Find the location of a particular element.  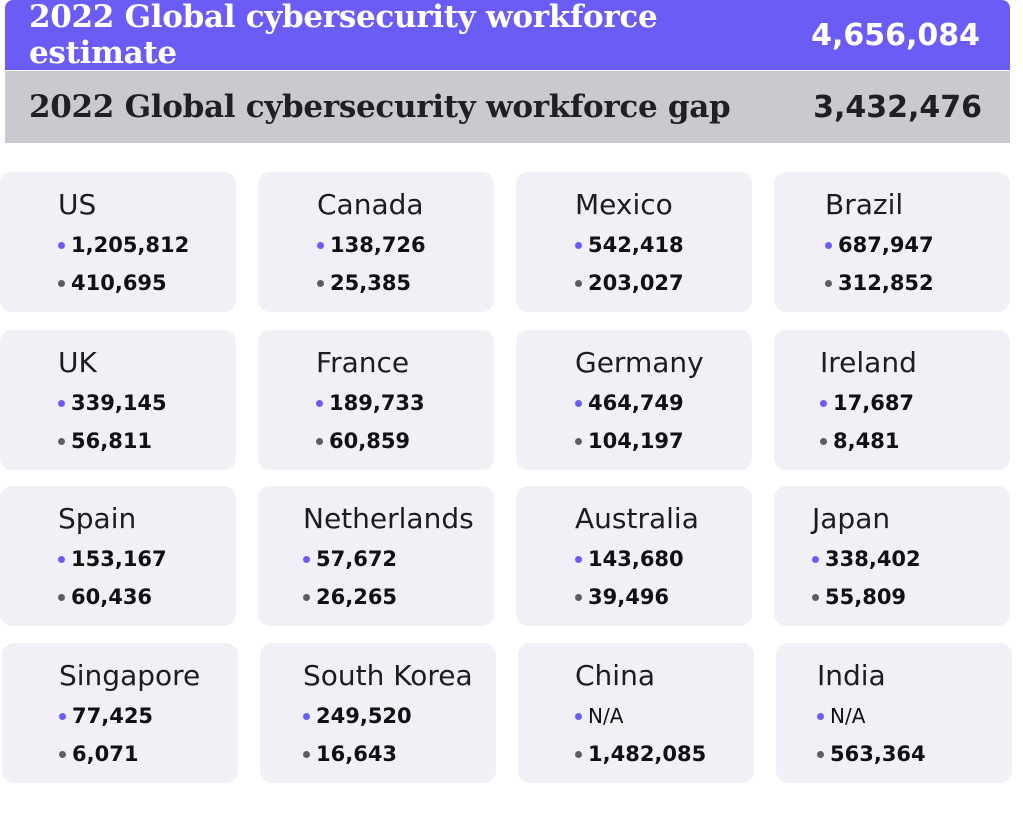

workforce-gap-number: 312,852 is located at coordinates (886, 283).